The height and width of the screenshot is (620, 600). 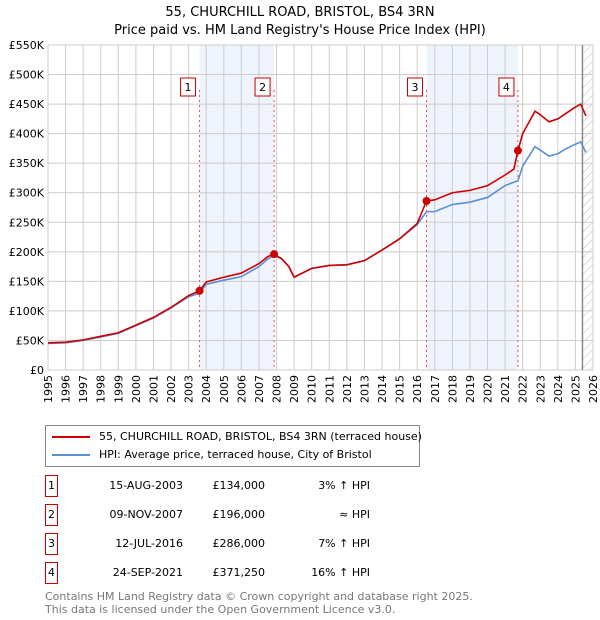 What do you see at coordinates (452, 389) in the screenshot?
I see `x-tick-label: 2018` at bounding box center [452, 389].